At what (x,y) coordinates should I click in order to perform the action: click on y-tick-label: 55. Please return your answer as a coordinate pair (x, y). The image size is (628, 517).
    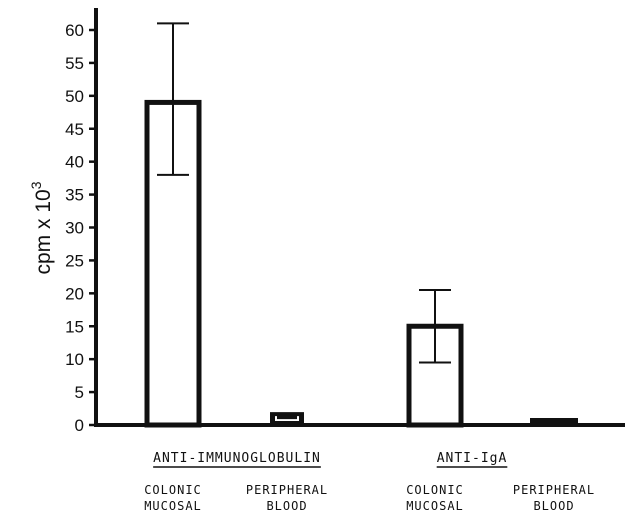
    Looking at the image, I should click on (74, 63).